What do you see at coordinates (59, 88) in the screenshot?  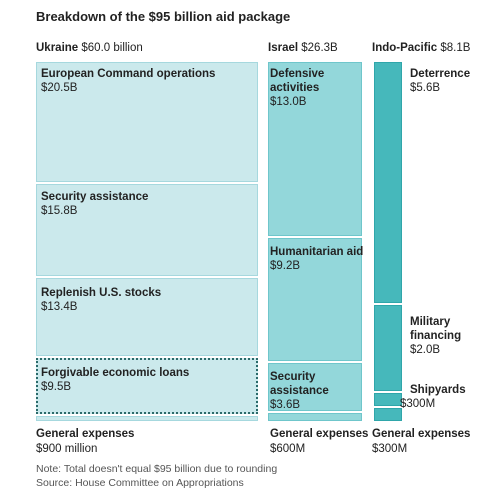 I see `item-value: $20.5B` at bounding box center [59, 88].